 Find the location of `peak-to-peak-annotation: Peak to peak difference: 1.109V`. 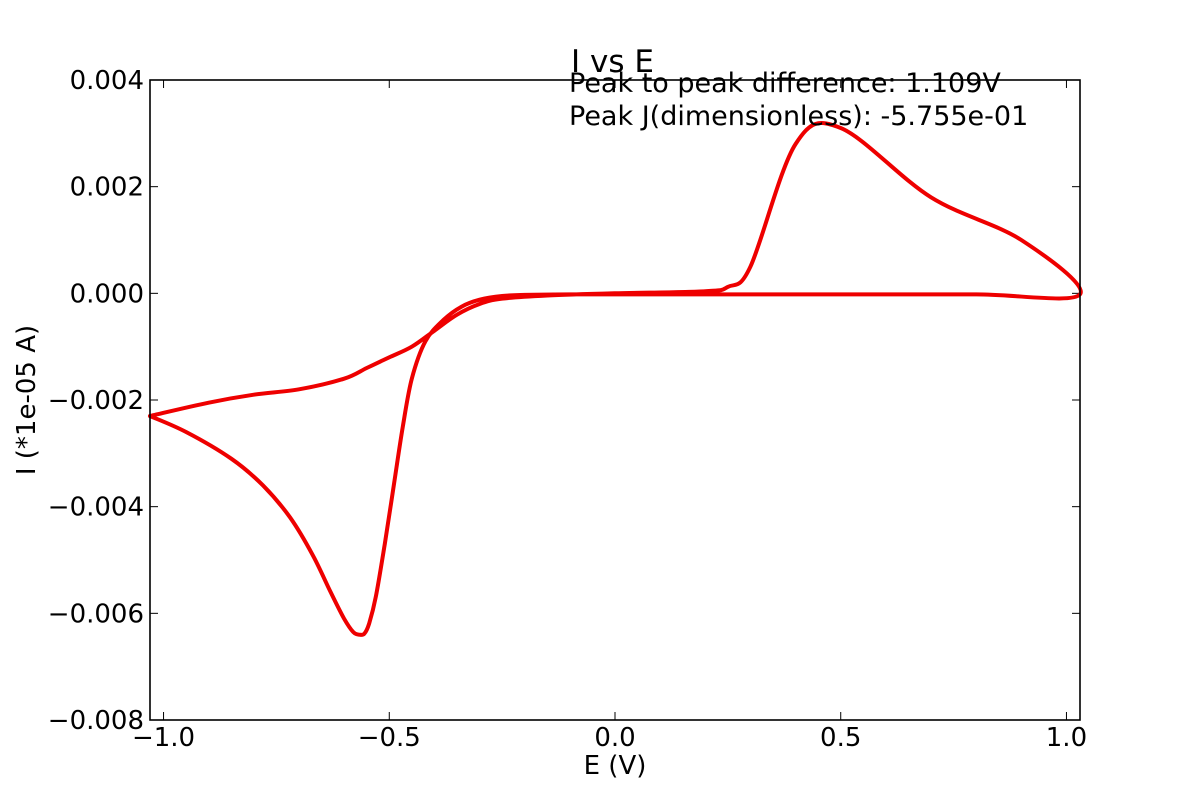

peak-to-peak-annotation: Peak to peak difference: 1.109V is located at coordinates (785, 83).